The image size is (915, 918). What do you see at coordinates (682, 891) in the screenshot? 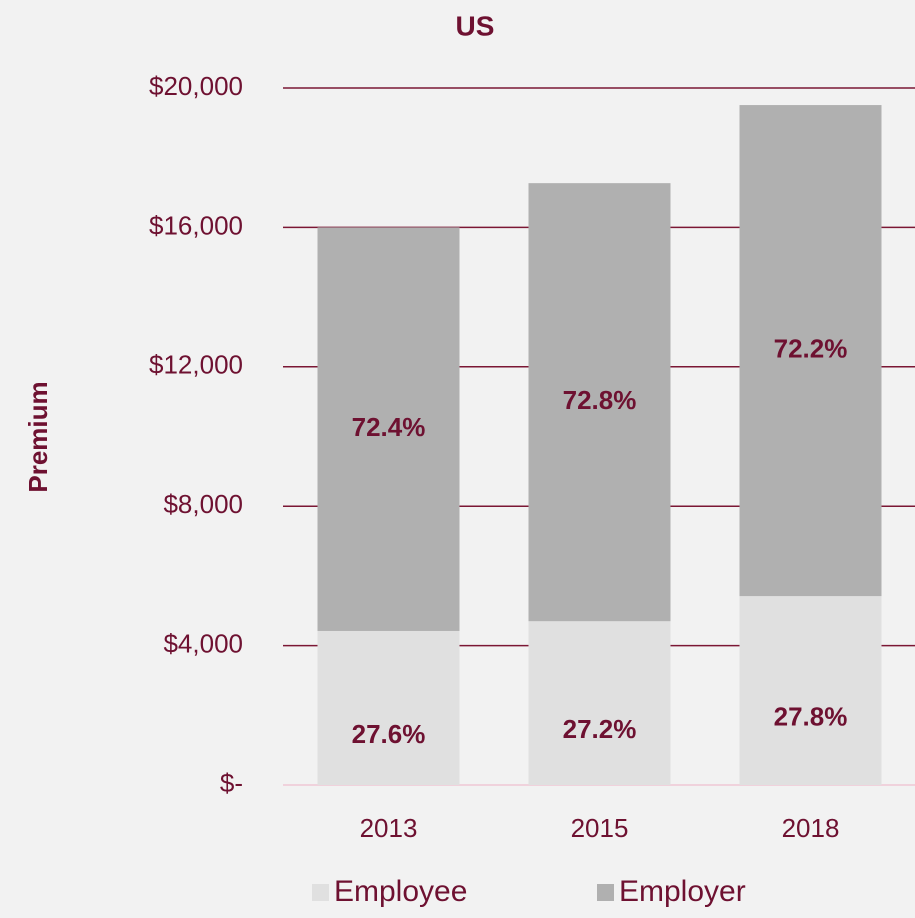
I see `legend-label: Employer` at bounding box center [682, 891].